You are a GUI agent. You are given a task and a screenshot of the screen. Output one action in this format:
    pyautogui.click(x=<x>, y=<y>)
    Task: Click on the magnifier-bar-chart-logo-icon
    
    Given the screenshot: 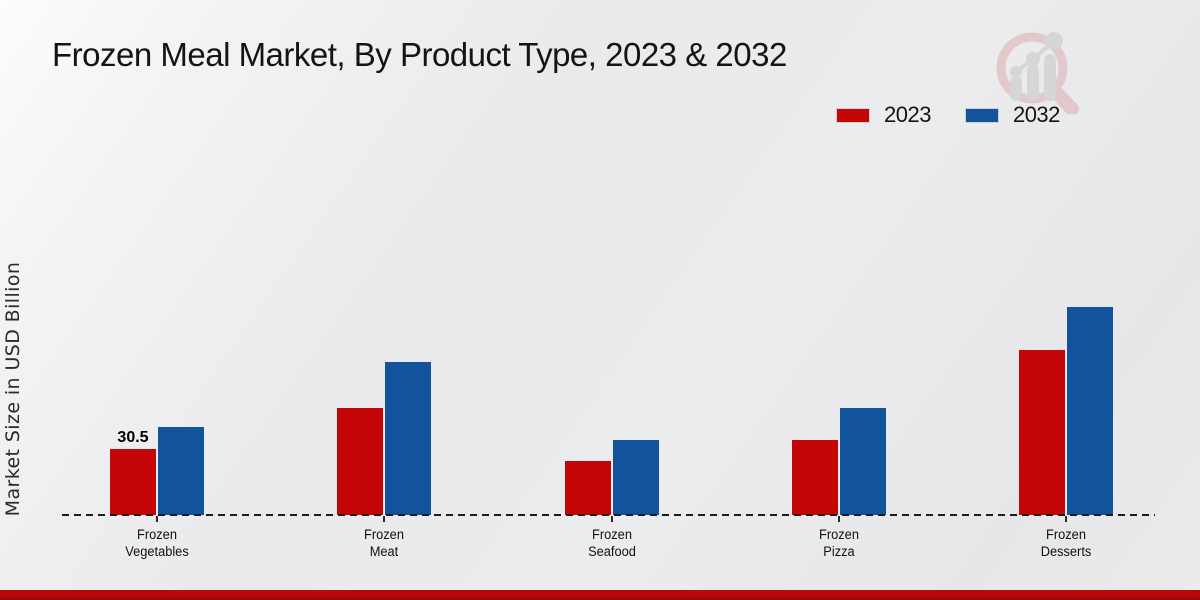 What is the action you would take?
    pyautogui.click(x=1034, y=70)
    